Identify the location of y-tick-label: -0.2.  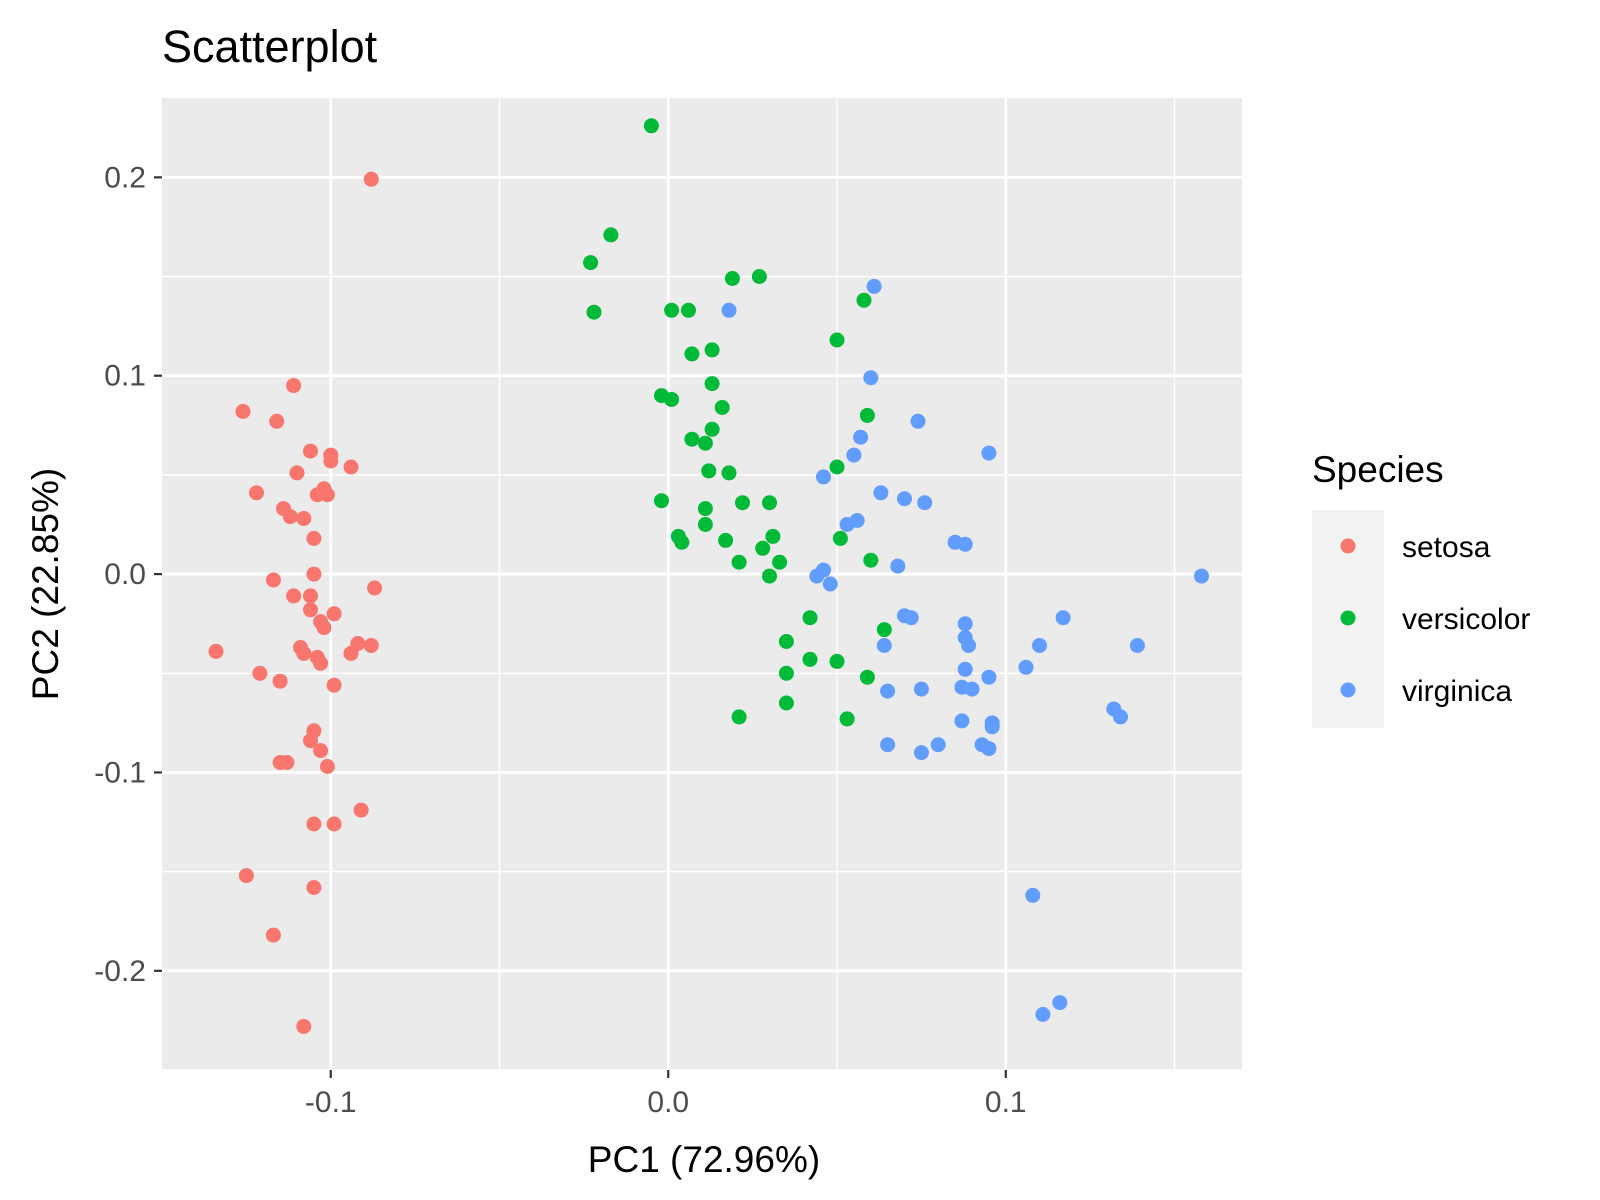
(120, 971).